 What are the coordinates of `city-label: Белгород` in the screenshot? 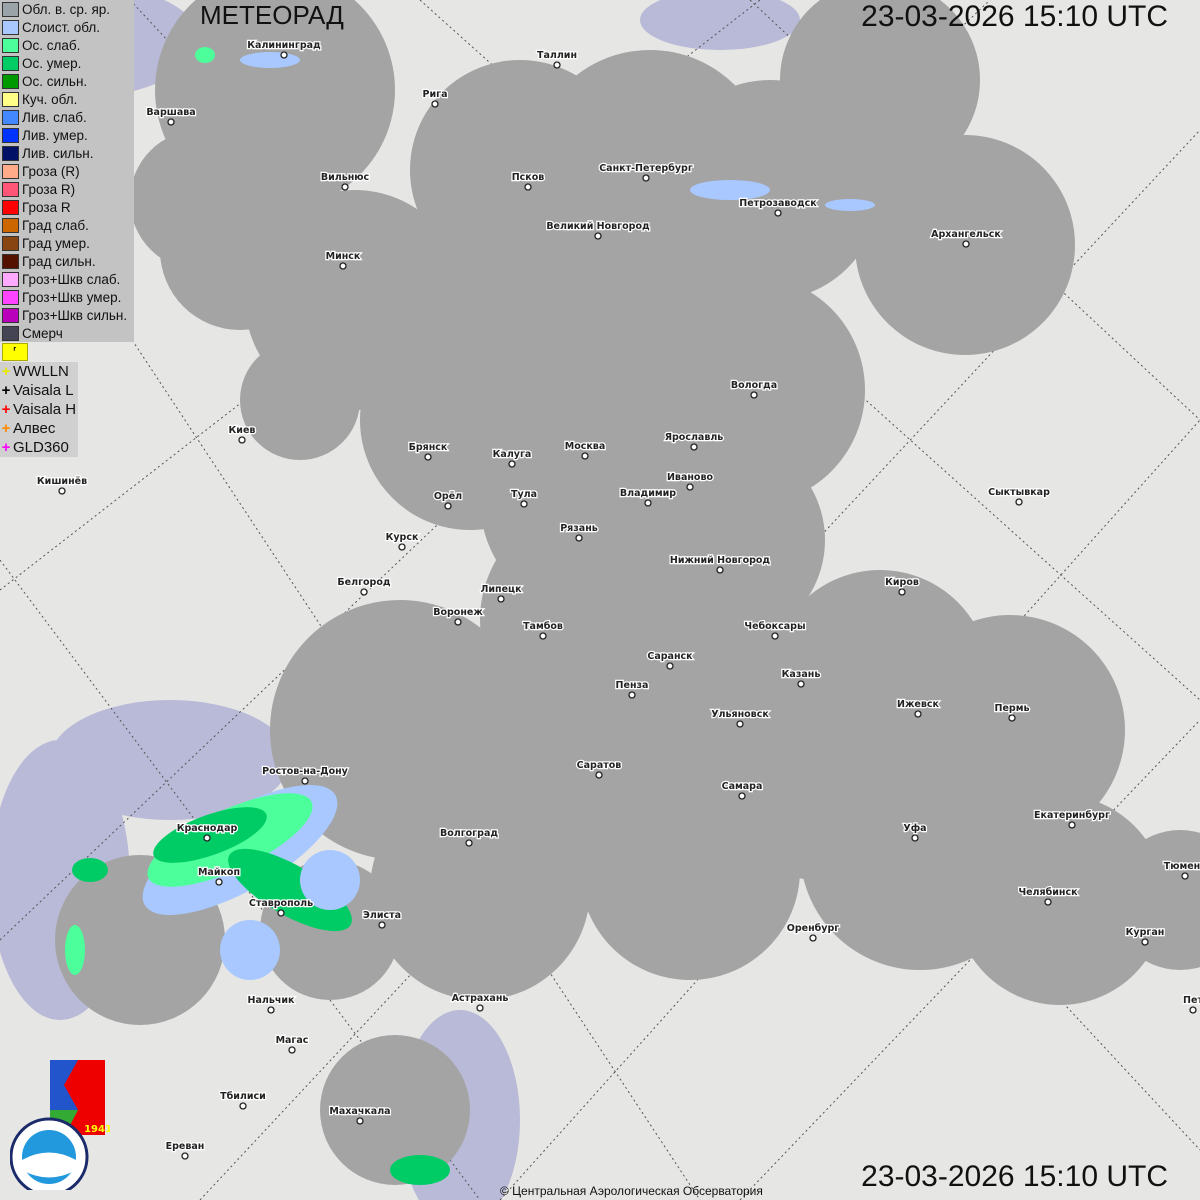 It's located at (363, 582).